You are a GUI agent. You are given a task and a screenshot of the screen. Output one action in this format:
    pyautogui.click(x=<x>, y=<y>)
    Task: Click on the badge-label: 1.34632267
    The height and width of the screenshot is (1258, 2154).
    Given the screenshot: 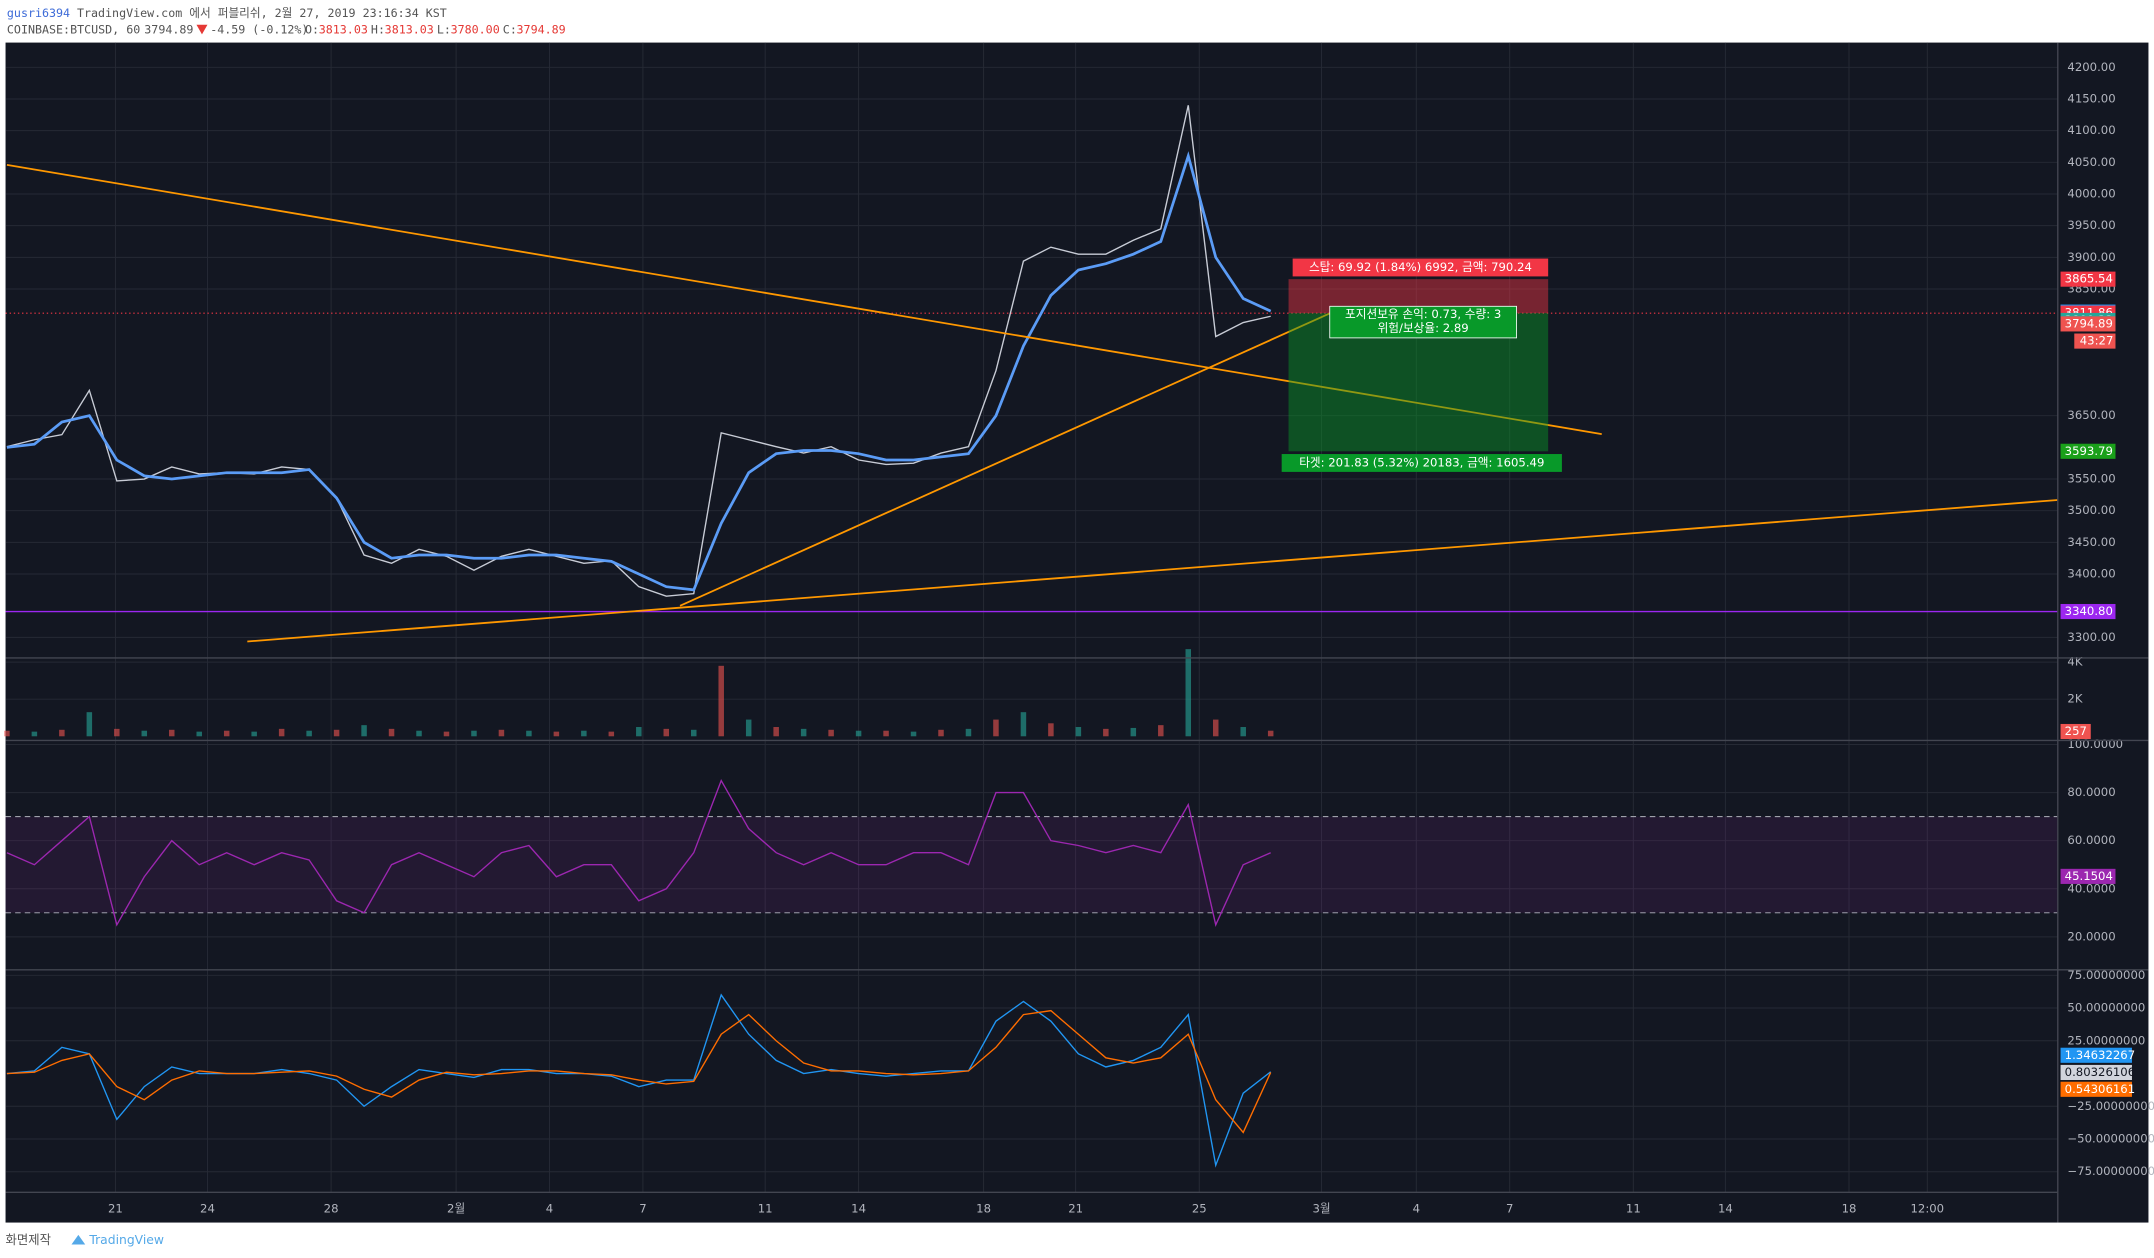 What is the action you would take?
    pyautogui.click(x=2100, y=1055)
    